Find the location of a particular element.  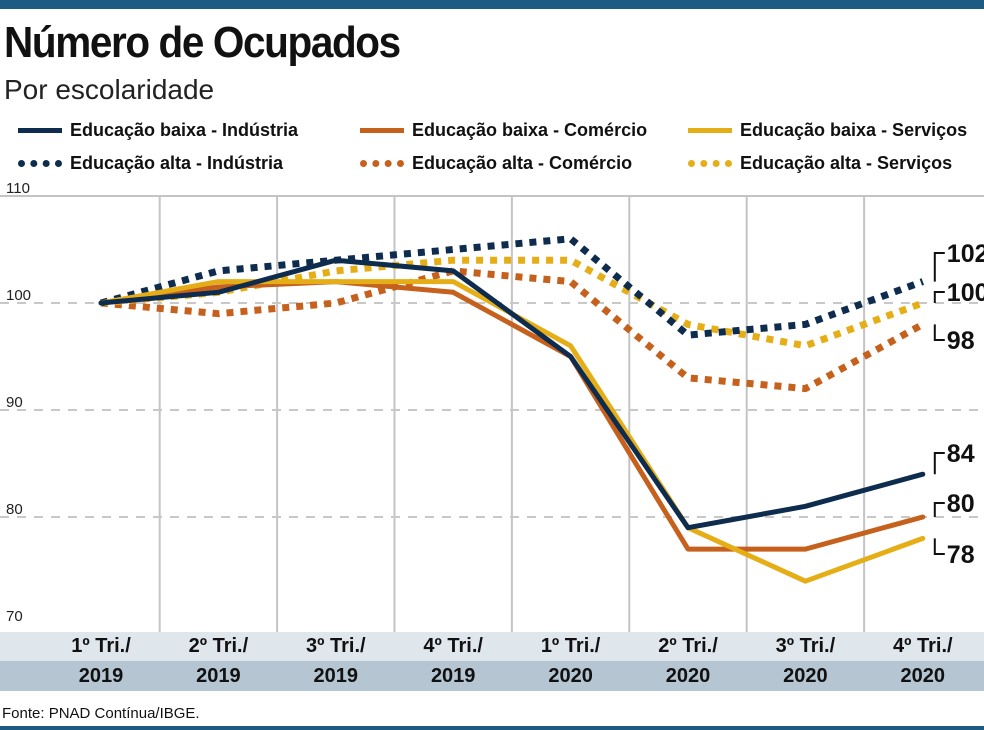

legend-item: Educação baixa - Comércio is located at coordinates (503, 130).